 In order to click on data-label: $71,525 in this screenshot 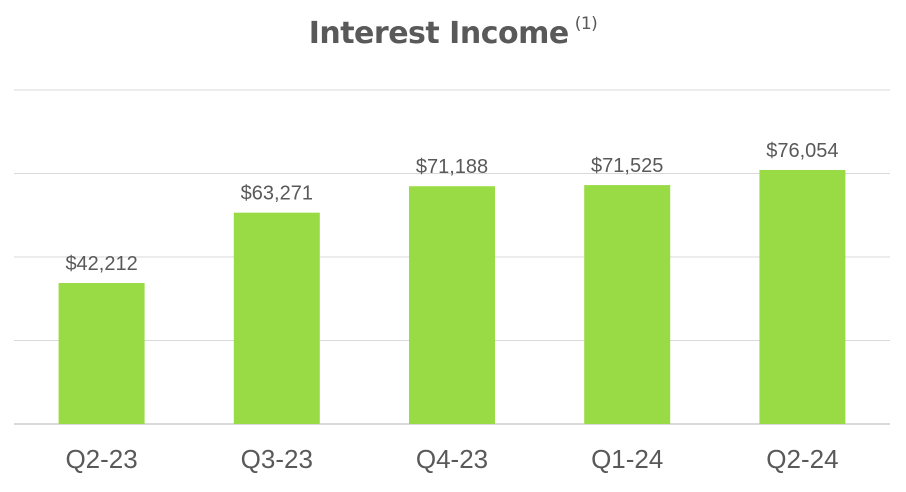, I will do `click(627, 166)`.